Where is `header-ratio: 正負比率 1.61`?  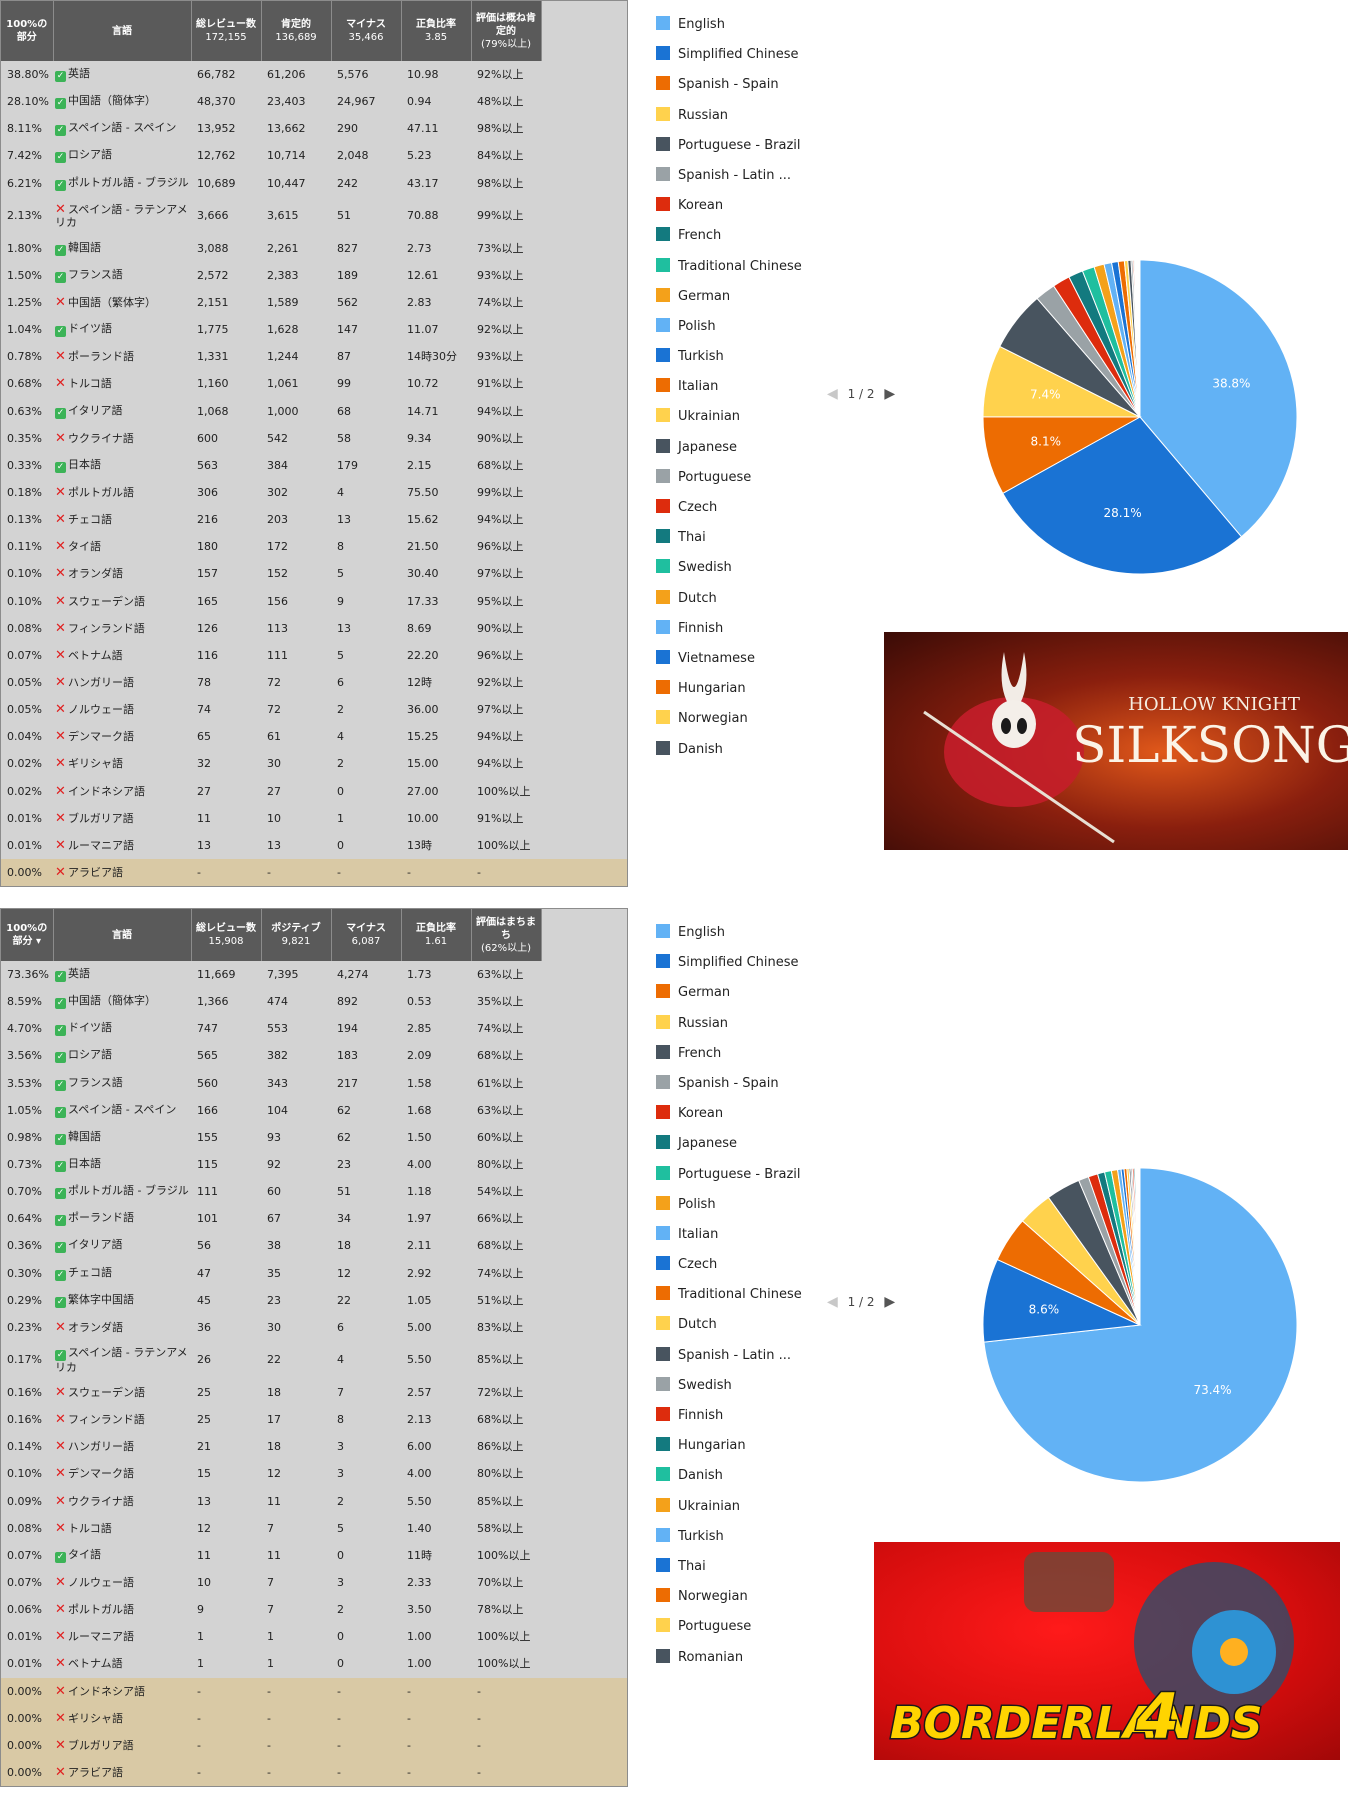
header-ratio: 正負比率 1.61 is located at coordinates (436, 935).